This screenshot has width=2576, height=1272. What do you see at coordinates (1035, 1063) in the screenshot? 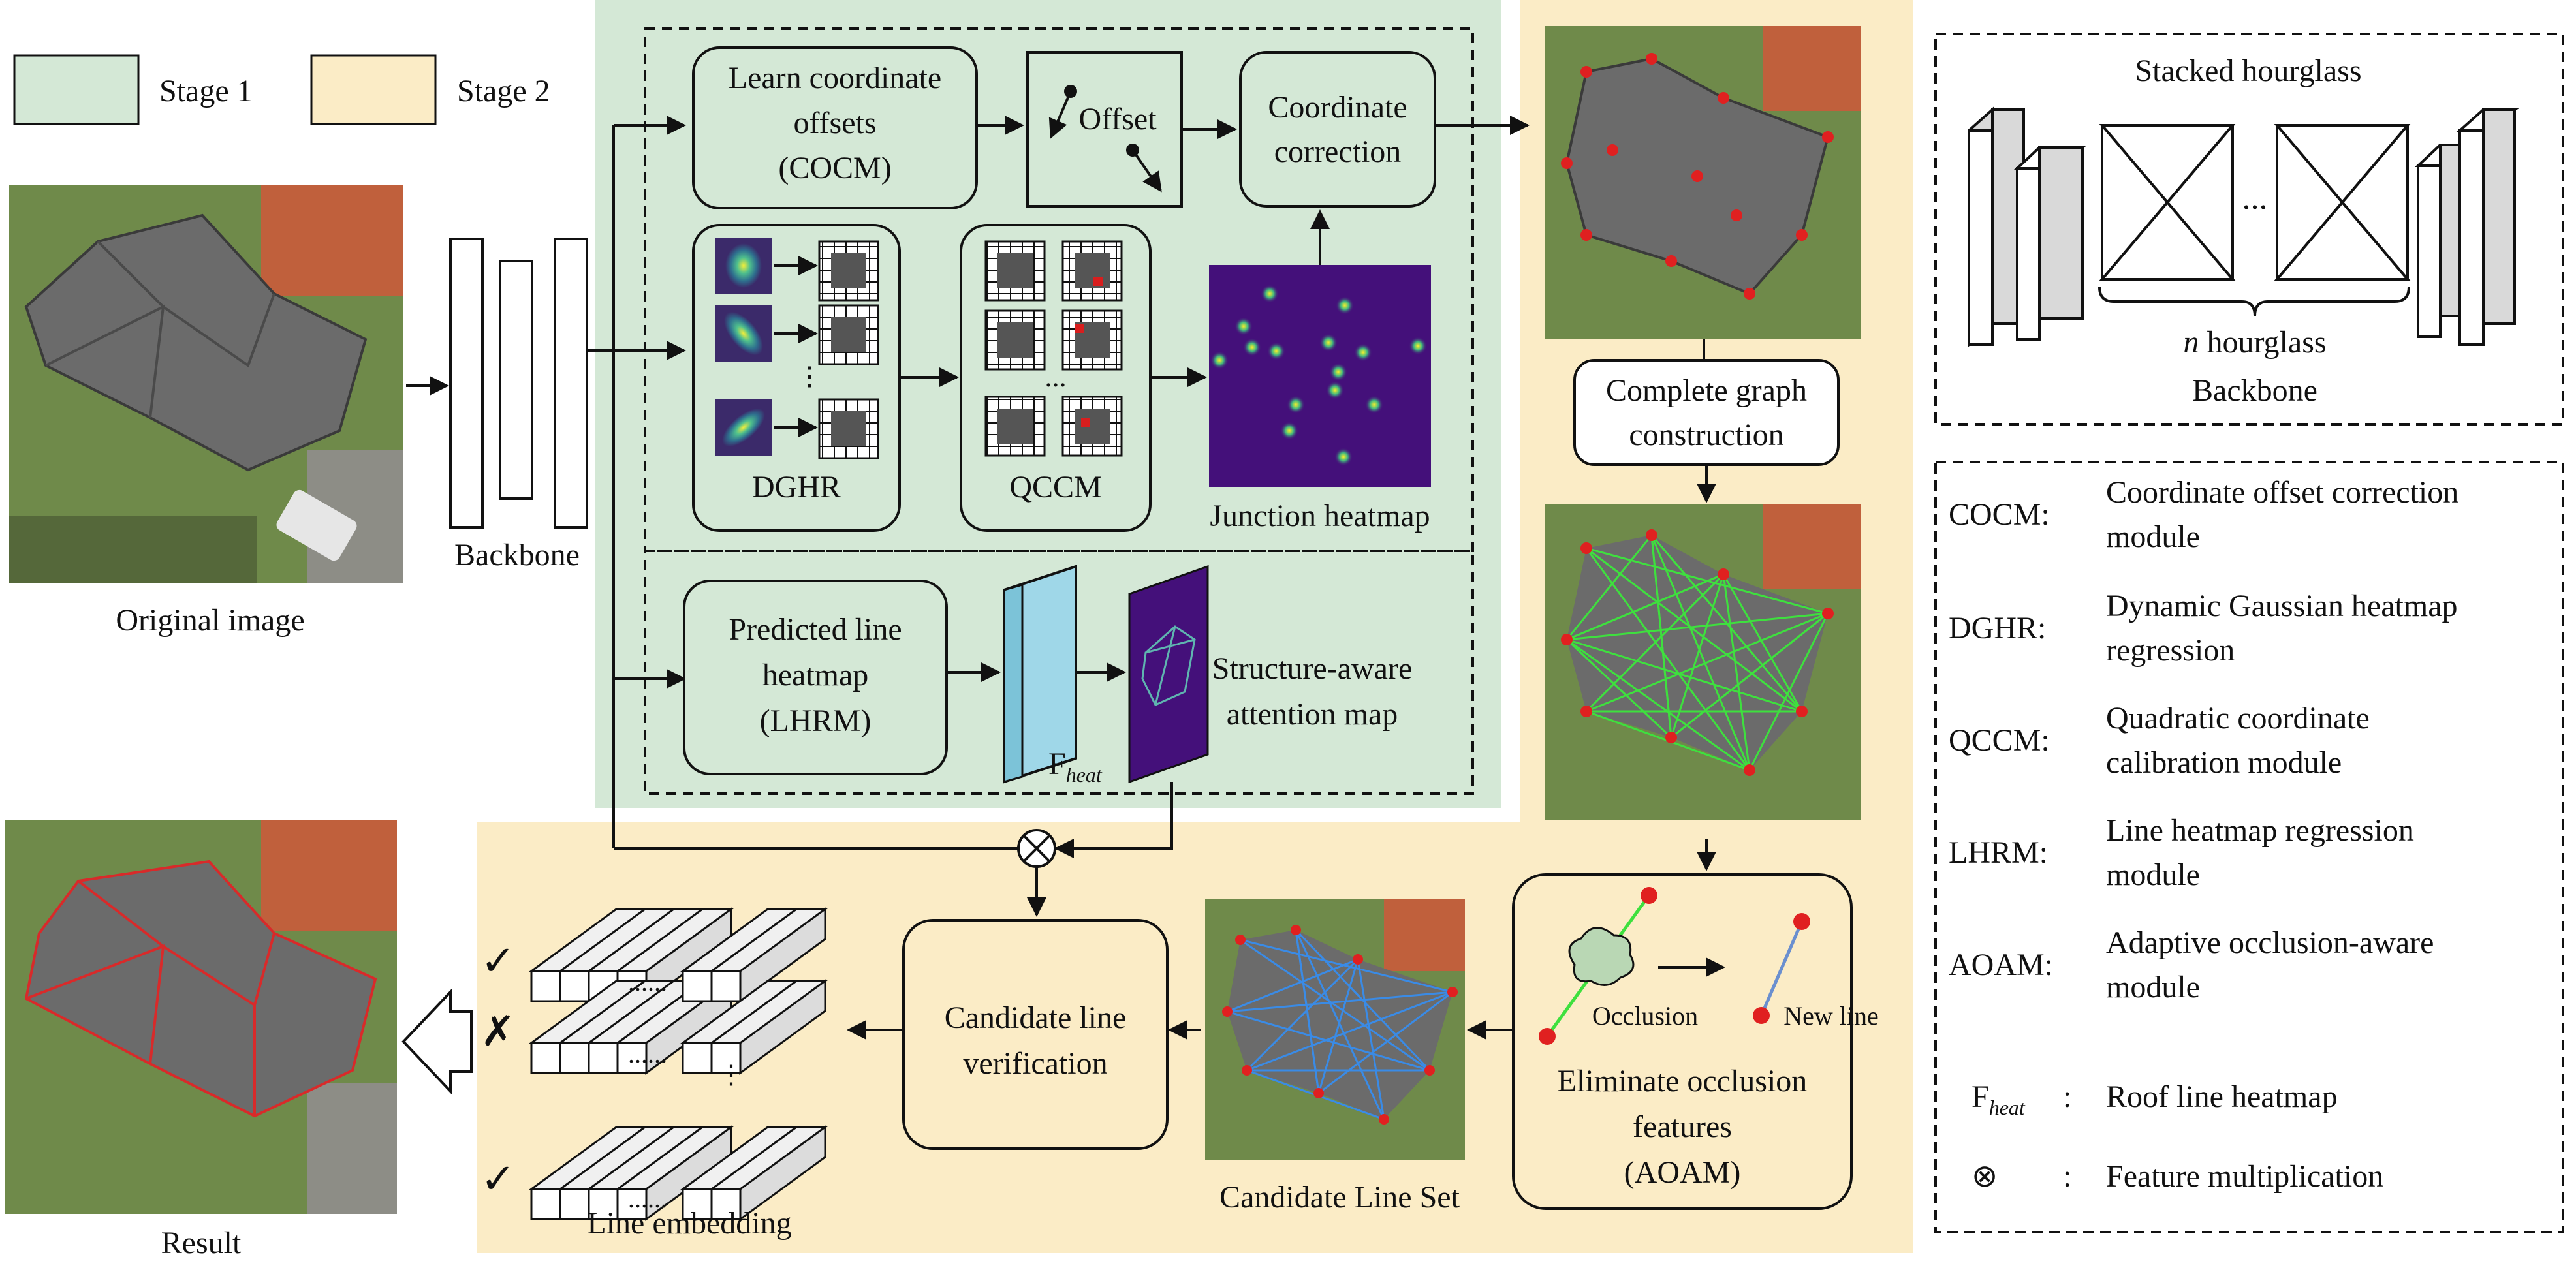
I see `verify-line2: verification` at bounding box center [1035, 1063].